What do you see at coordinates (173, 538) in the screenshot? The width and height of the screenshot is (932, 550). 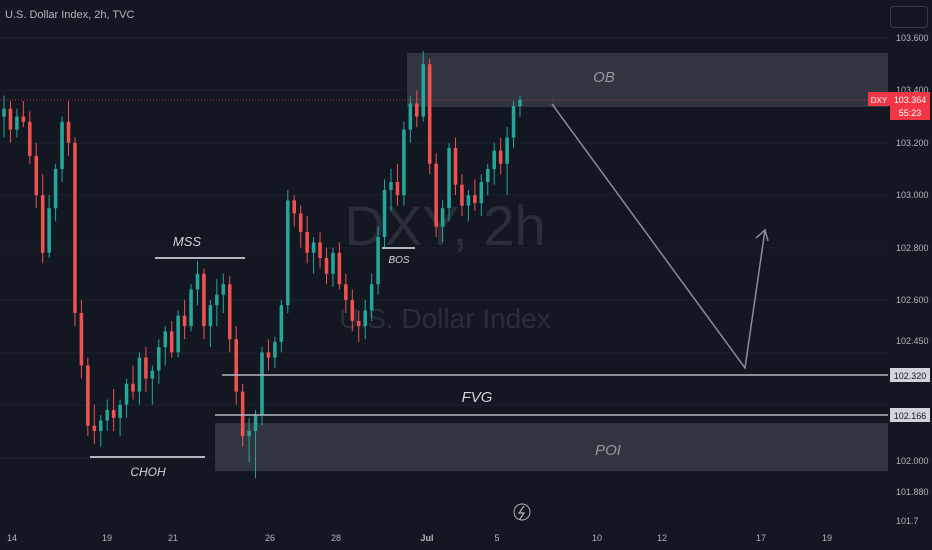 I see `x-tick-label: 21` at bounding box center [173, 538].